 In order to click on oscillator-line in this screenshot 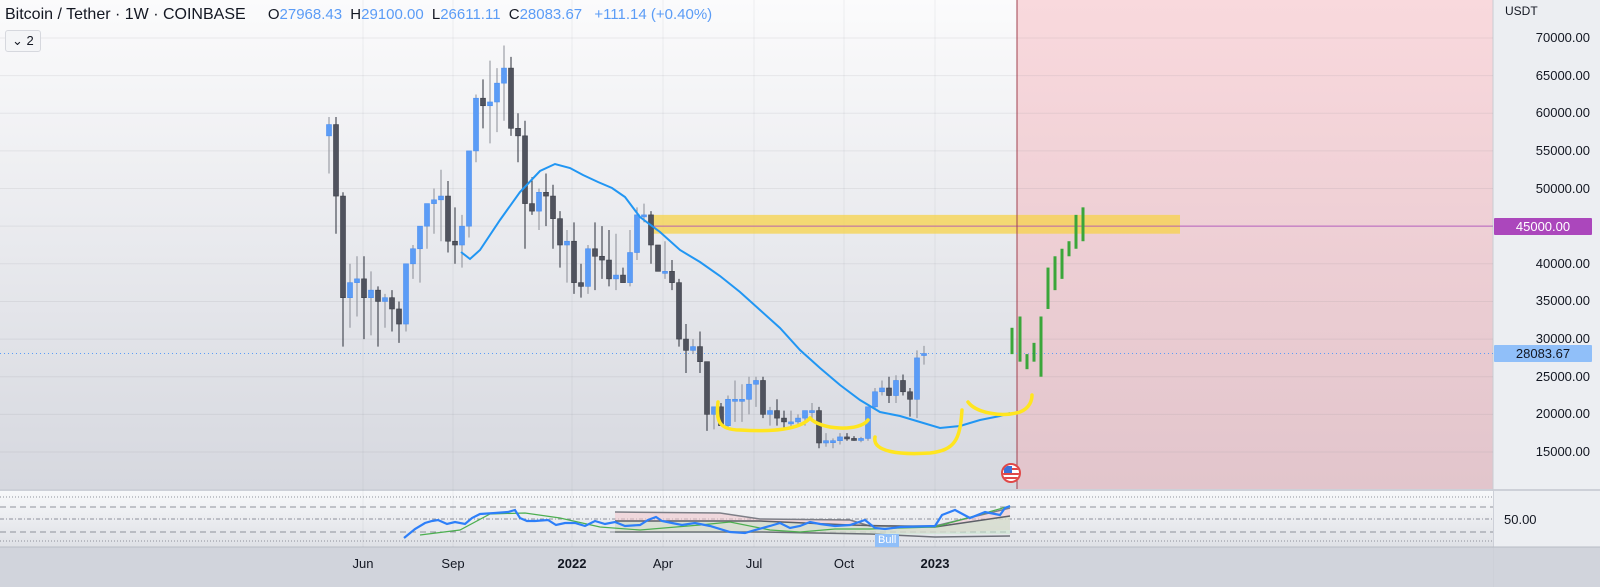, I will do `click(707, 521)`.